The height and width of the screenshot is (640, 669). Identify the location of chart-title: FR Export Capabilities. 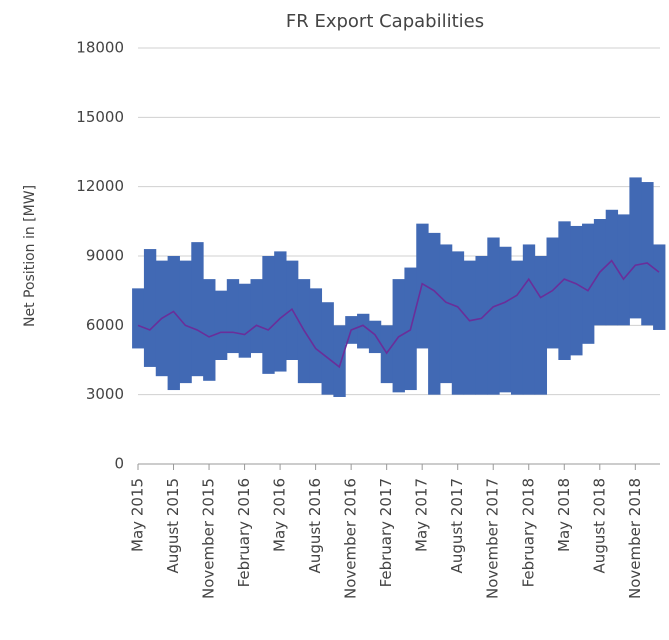
(385, 21).